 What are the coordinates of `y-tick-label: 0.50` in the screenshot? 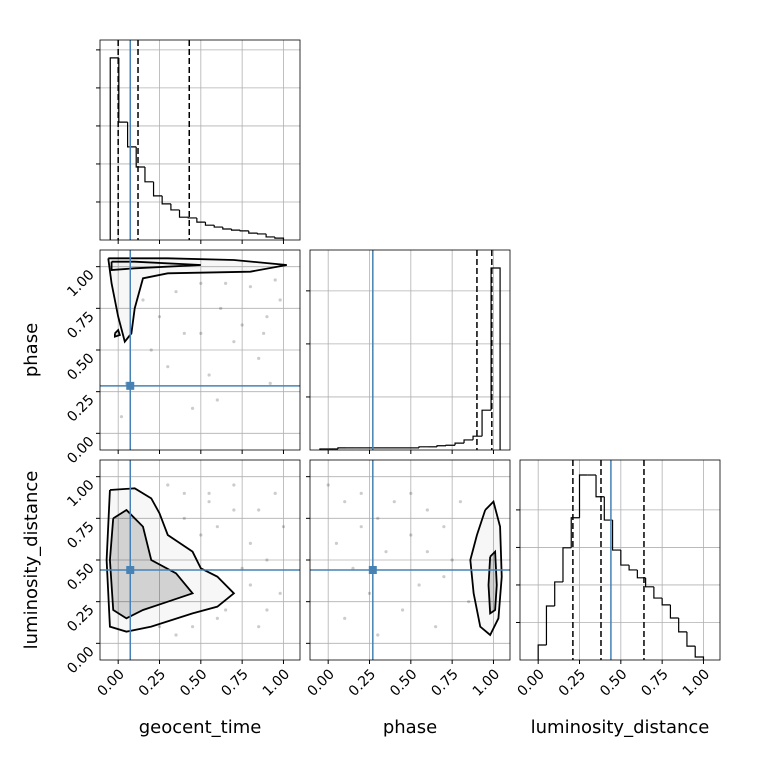 It's located at (80, 576).